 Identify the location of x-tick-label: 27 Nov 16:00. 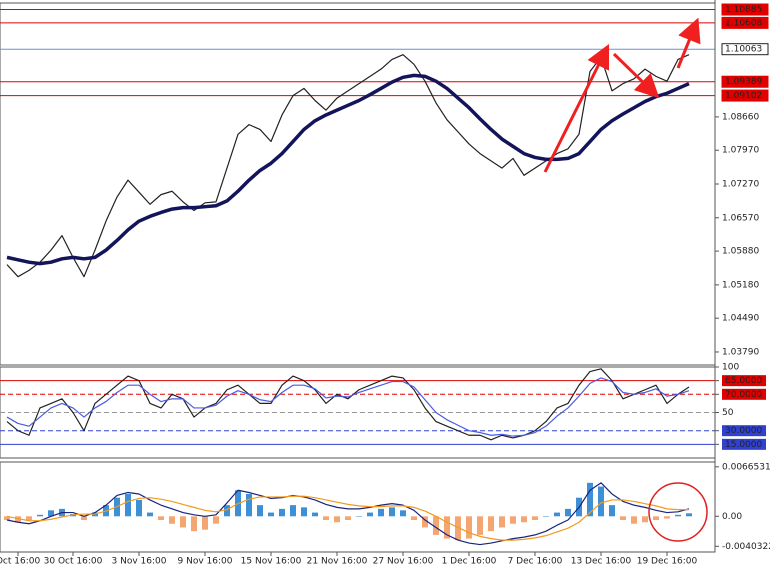
(403, 562).